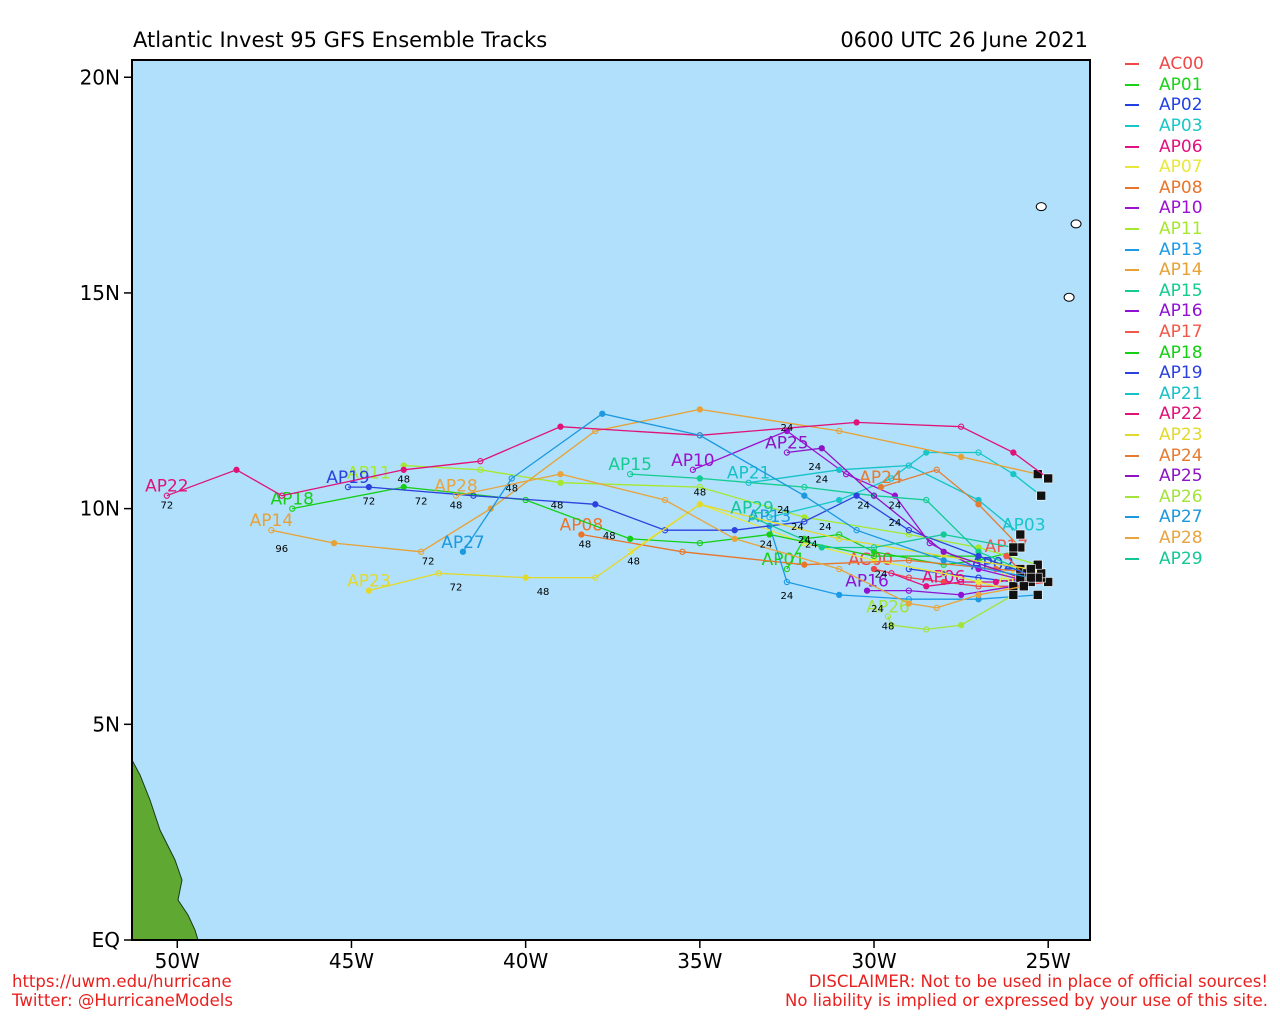 The height and width of the screenshot is (1024, 1280). What do you see at coordinates (1200, 496) in the screenshot?
I see `legend-item-ap26: AP26` at bounding box center [1200, 496].